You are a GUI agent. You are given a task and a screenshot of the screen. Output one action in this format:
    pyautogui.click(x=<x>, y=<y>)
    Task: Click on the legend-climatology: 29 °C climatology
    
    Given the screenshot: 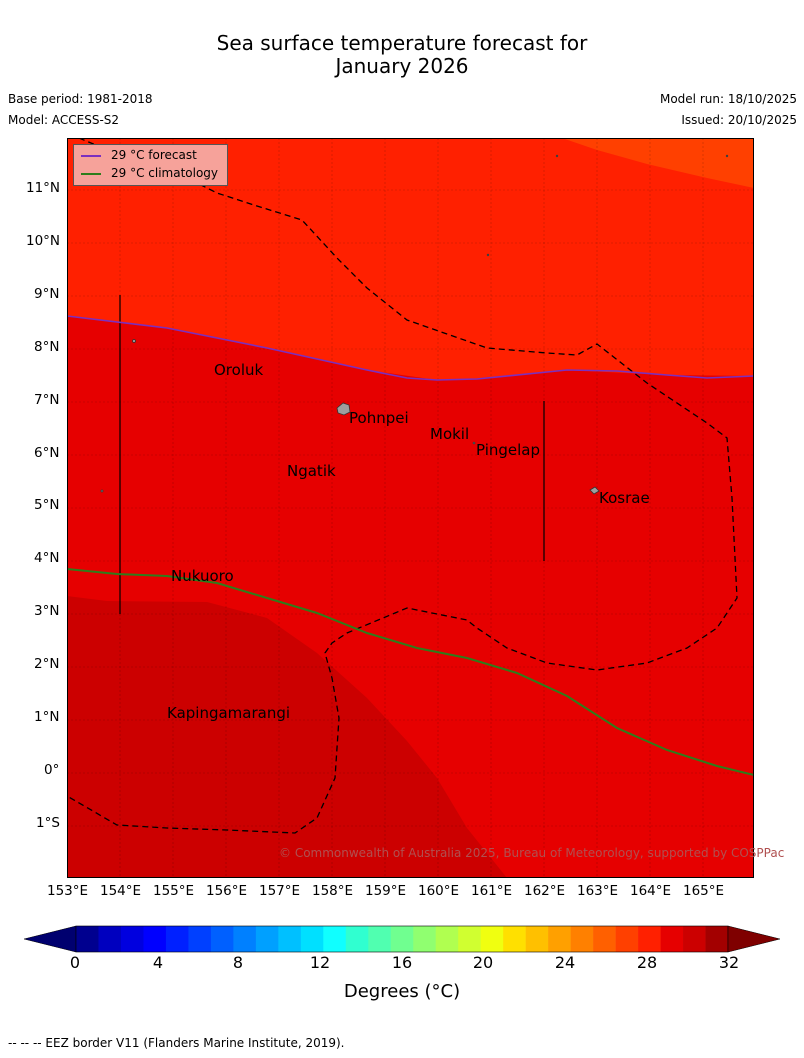 What is the action you would take?
    pyautogui.click(x=149, y=173)
    